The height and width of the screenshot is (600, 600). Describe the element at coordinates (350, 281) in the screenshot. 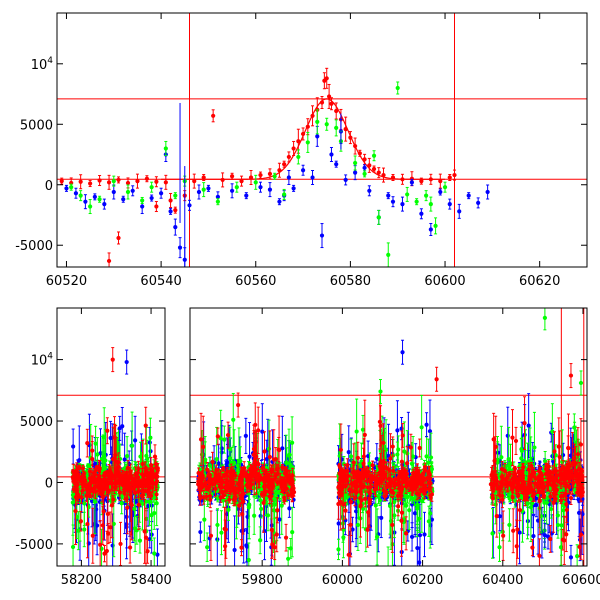

I see `x-tick-label: 60580` at that location.